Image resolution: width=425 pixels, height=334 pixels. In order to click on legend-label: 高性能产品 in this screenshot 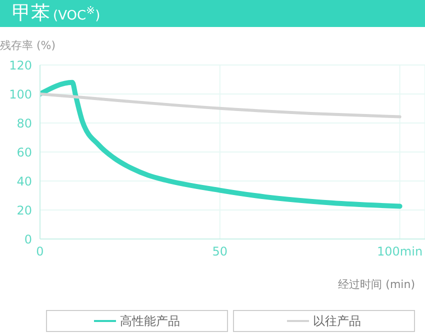, I will do `click(150, 321)`.